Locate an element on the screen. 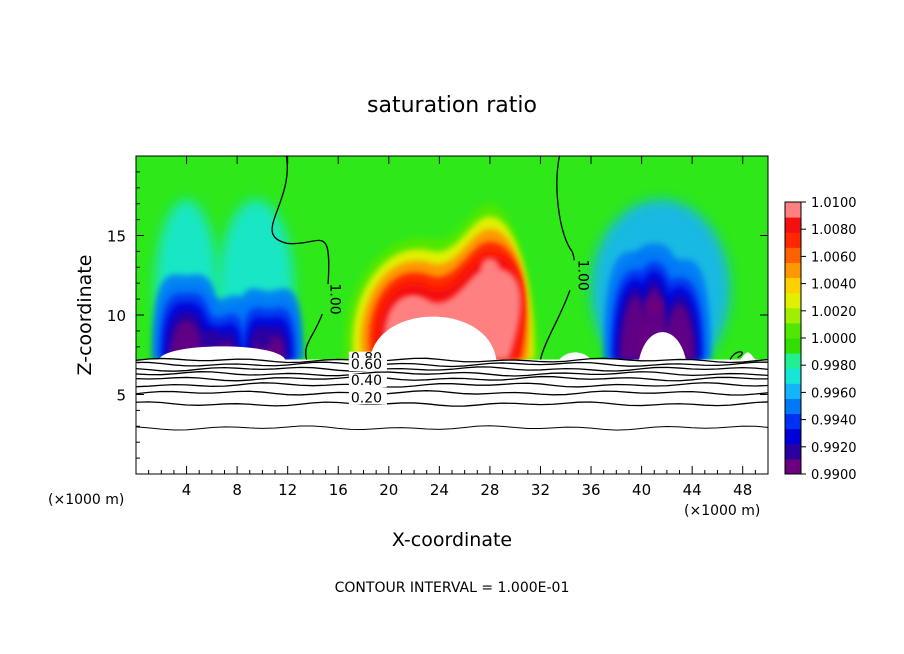  y-tick-label: 10 is located at coordinates (116, 316).